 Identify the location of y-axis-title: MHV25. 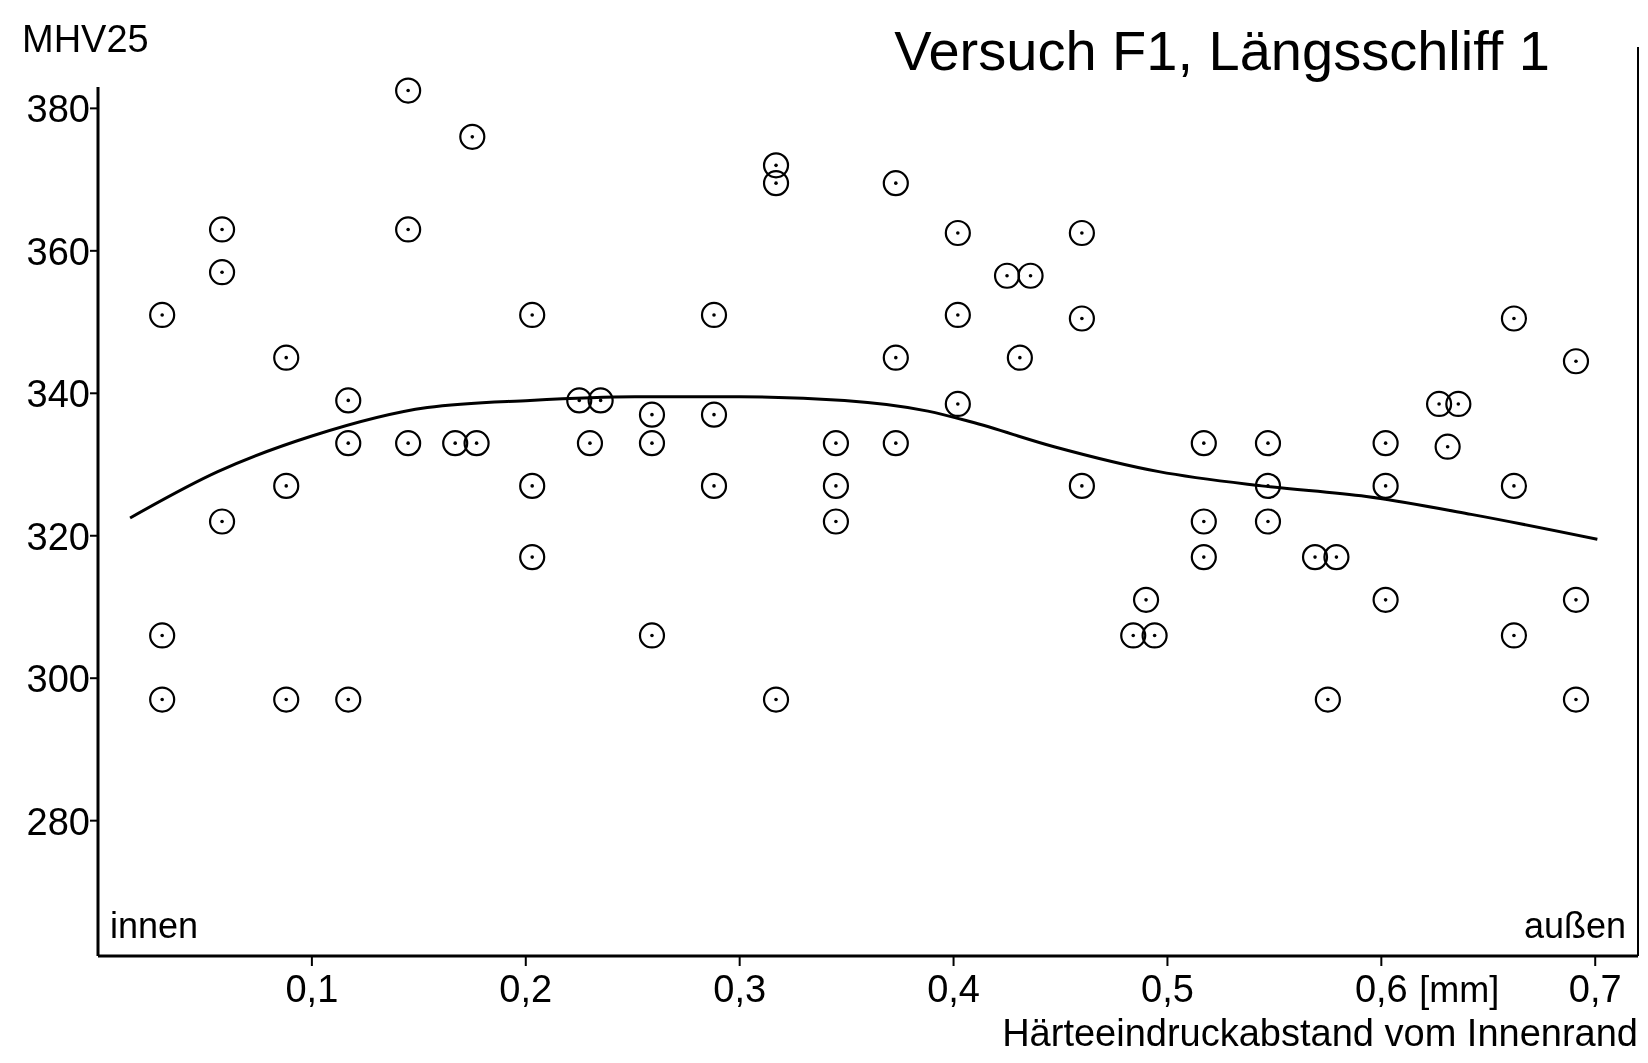
(85, 39).